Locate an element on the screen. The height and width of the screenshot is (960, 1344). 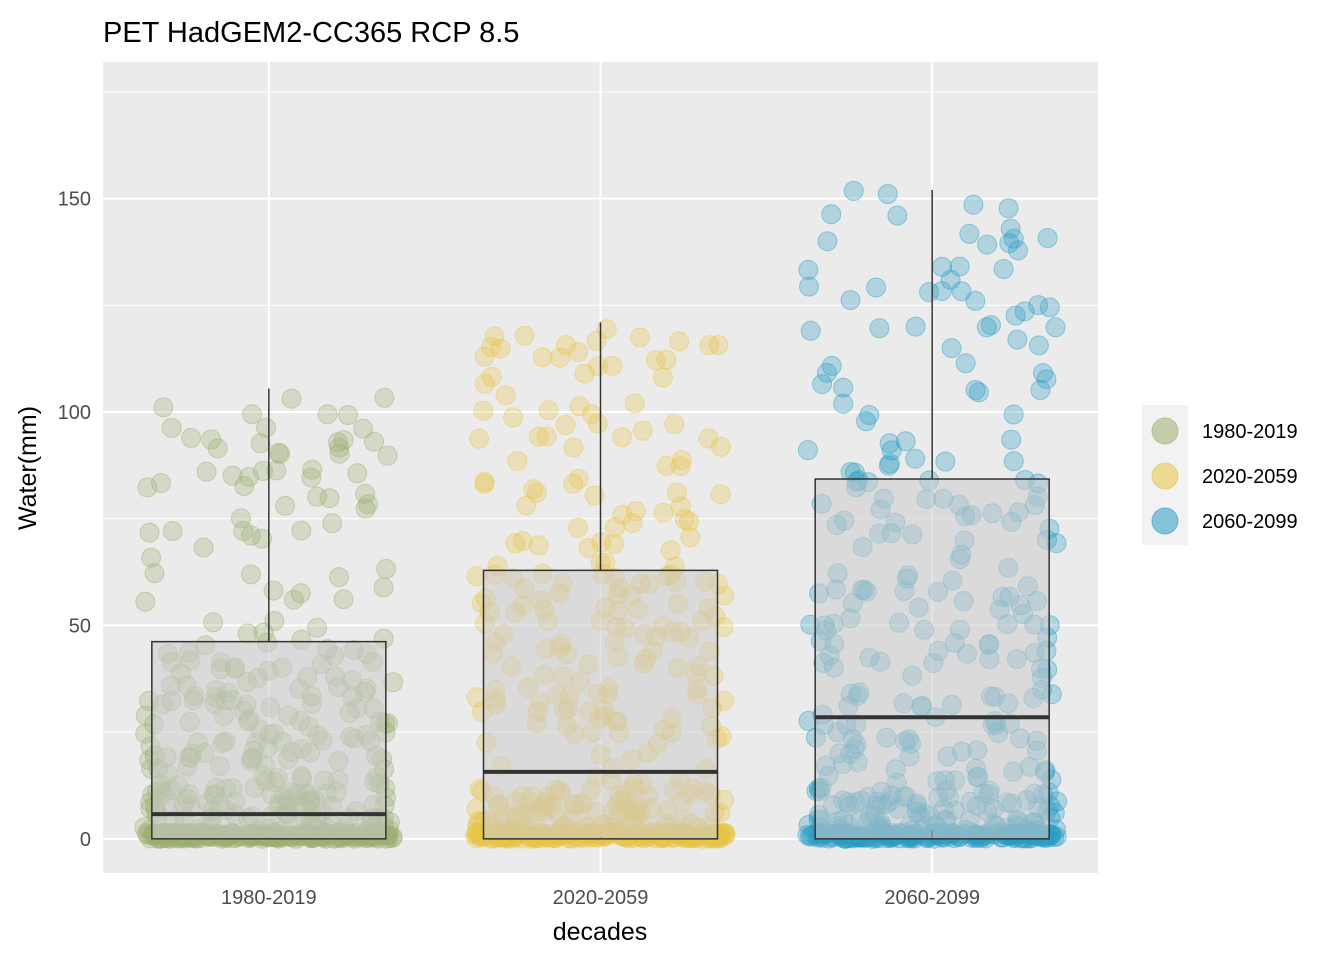
legend-label: 2060-2099 is located at coordinates (1250, 522).